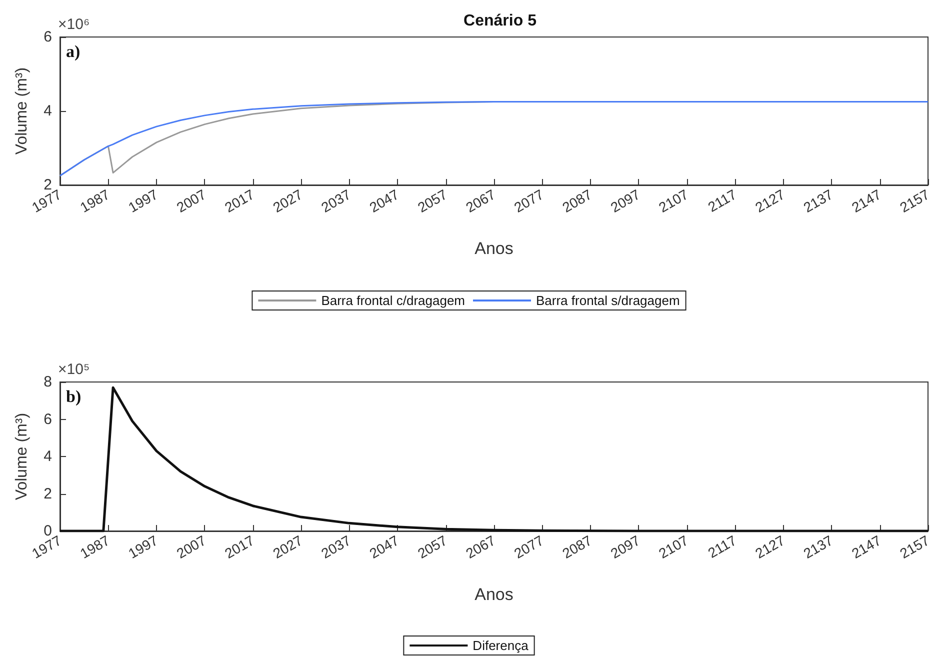 The height and width of the screenshot is (657, 938). I want to click on y-tick-label: 8, so click(48, 382).